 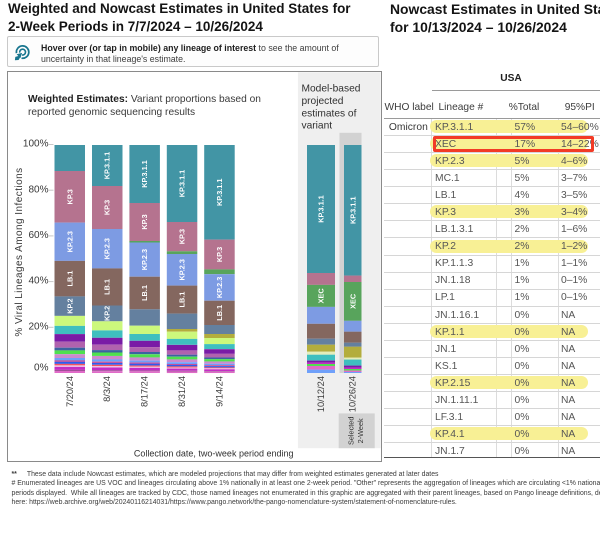 I want to click on svg-text: projected, so click(x=323, y=101).